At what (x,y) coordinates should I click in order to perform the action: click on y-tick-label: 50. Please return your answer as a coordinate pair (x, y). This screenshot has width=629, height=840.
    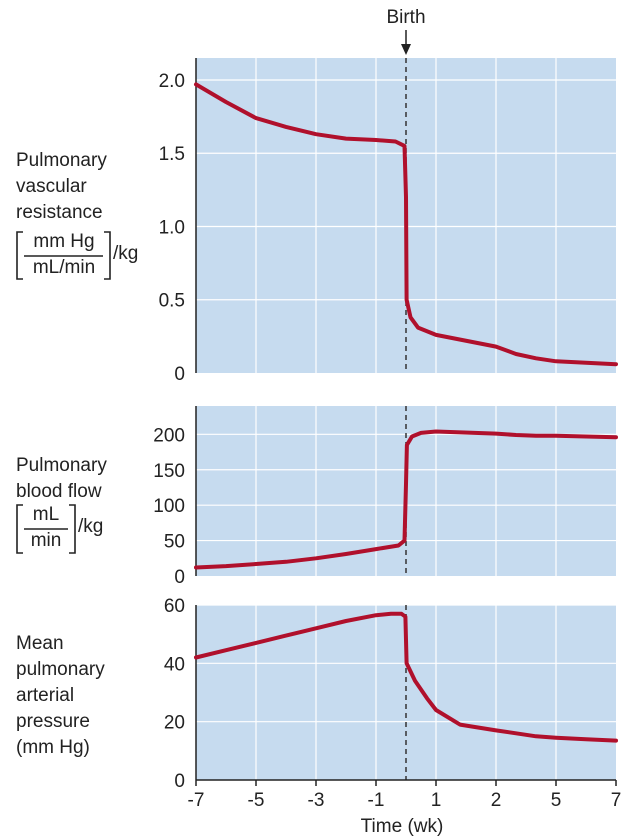
    Looking at the image, I should click on (174, 542).